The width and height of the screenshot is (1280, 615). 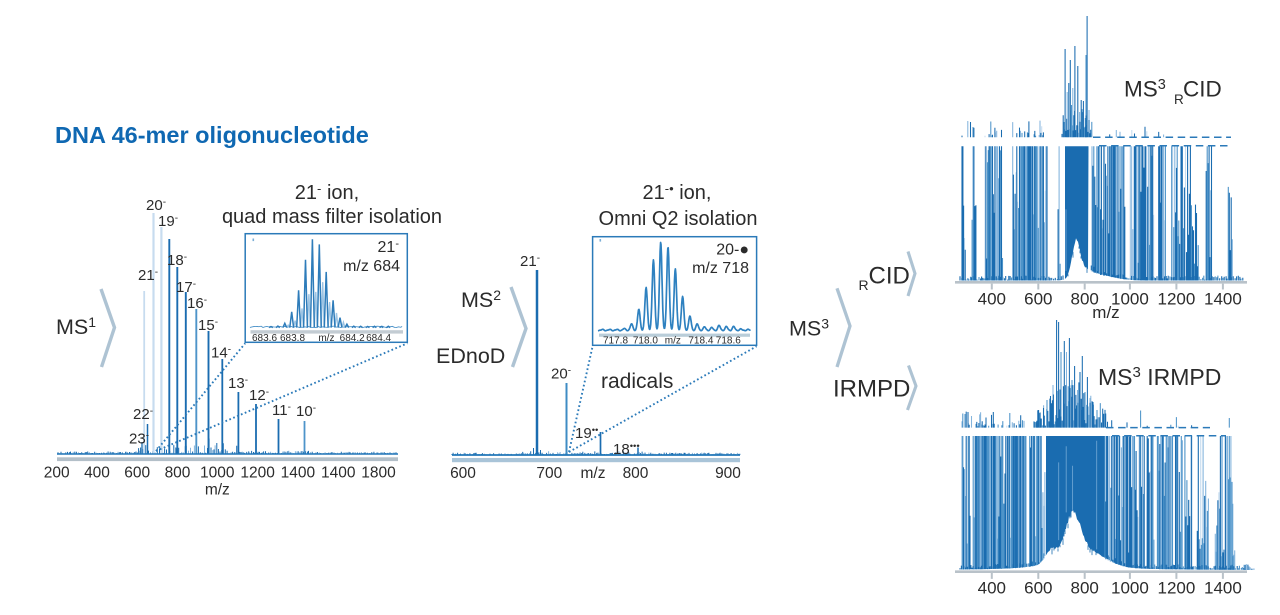 What do you see at coordinates (332, 217) in the screenshot?
I see `svg-text: quad mass filter isolation` at bounding box center [332, 217].